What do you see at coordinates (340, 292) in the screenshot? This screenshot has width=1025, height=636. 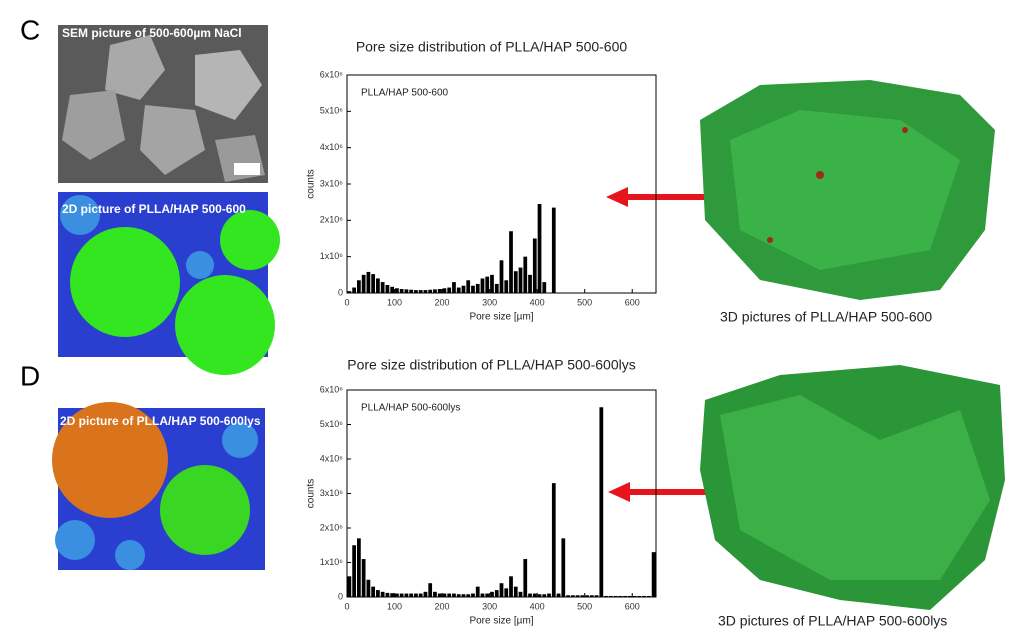 I see `y-tick-label: 0` at bounding box center [340, 292].